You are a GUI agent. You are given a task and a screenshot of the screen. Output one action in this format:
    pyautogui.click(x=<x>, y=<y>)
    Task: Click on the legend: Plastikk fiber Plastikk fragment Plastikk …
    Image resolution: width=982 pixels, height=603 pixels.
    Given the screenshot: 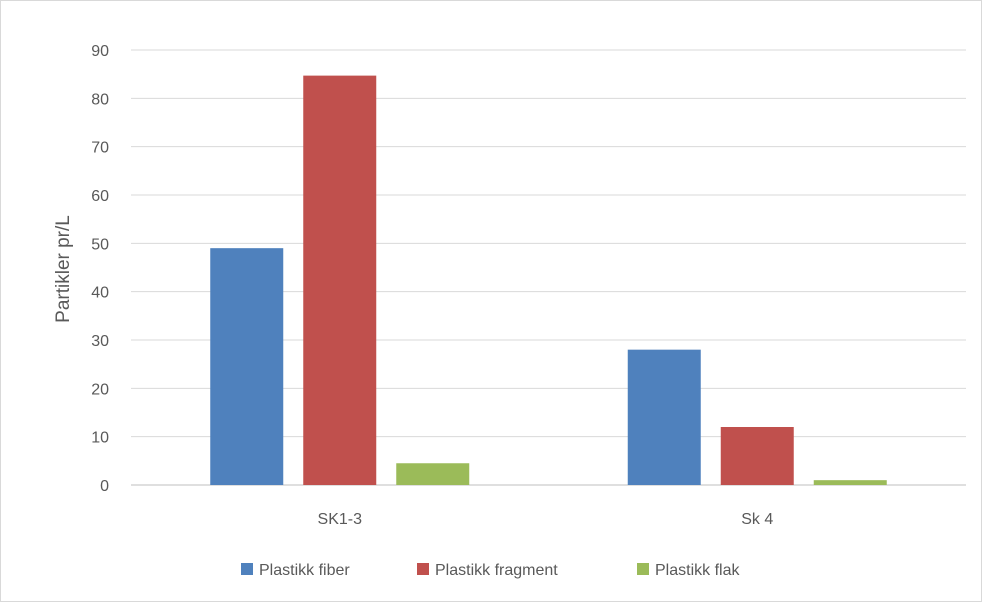 What is the action you would take?
    pyautogui.click(x=490, y=570)
    